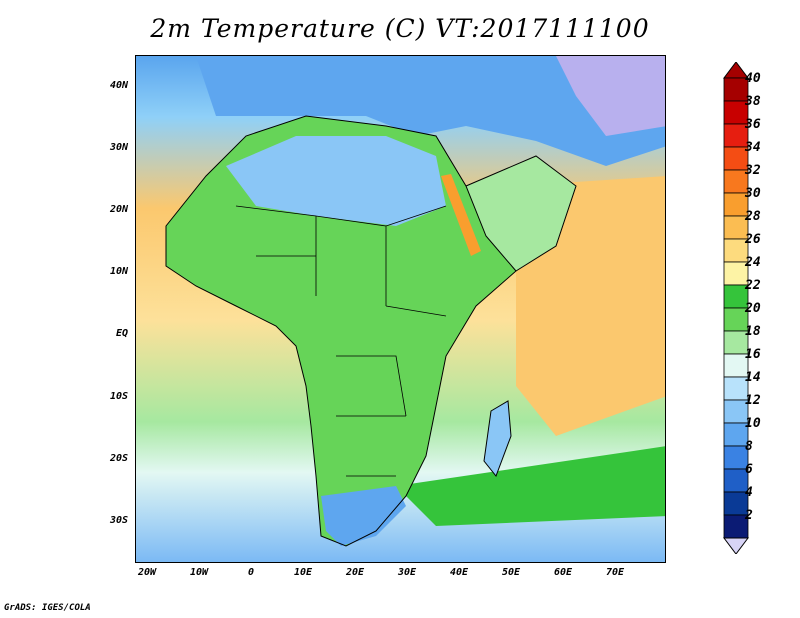 The height and width of the screenshot is (618, 800). I want to click on madagascar-land, so click(497, 438).